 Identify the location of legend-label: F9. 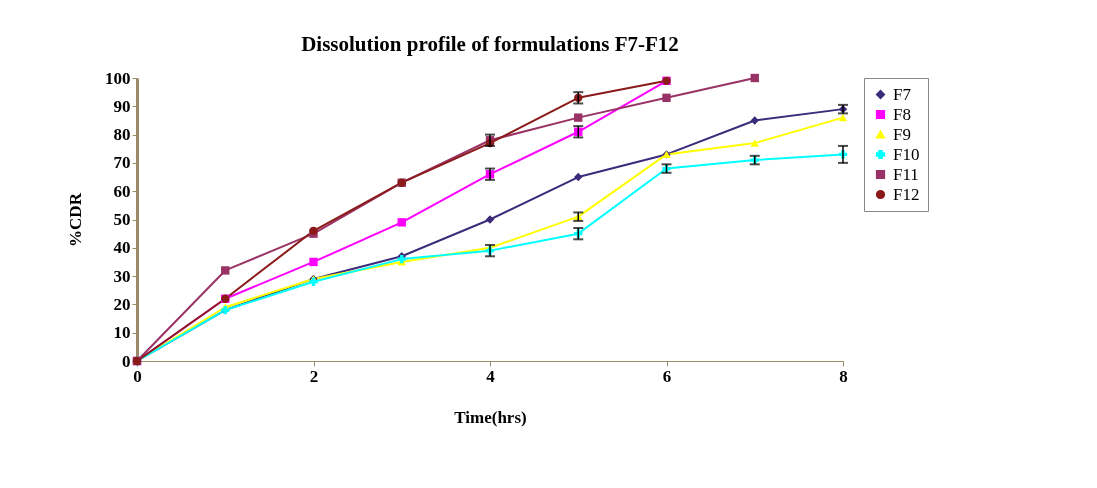
(902, 134).